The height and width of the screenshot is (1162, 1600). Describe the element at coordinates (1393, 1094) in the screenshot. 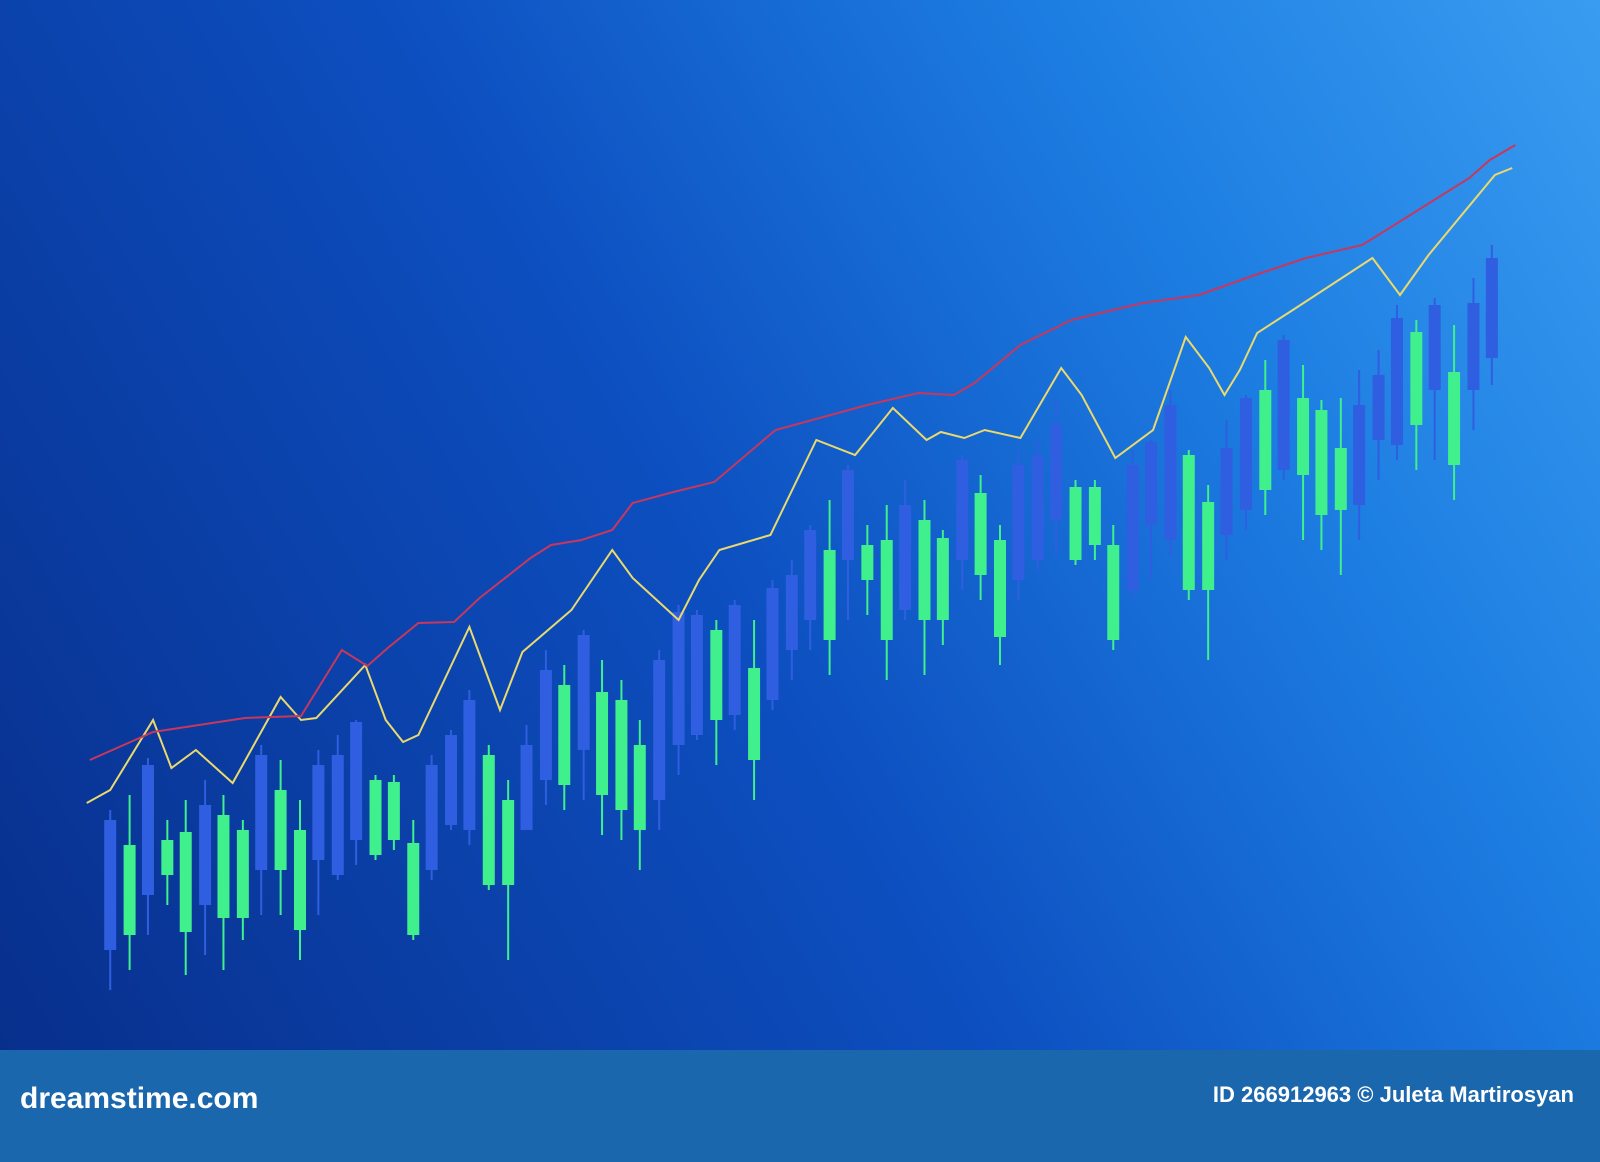

I see `credit: ID 266912963 © Juleta Martirosyan` at that location.